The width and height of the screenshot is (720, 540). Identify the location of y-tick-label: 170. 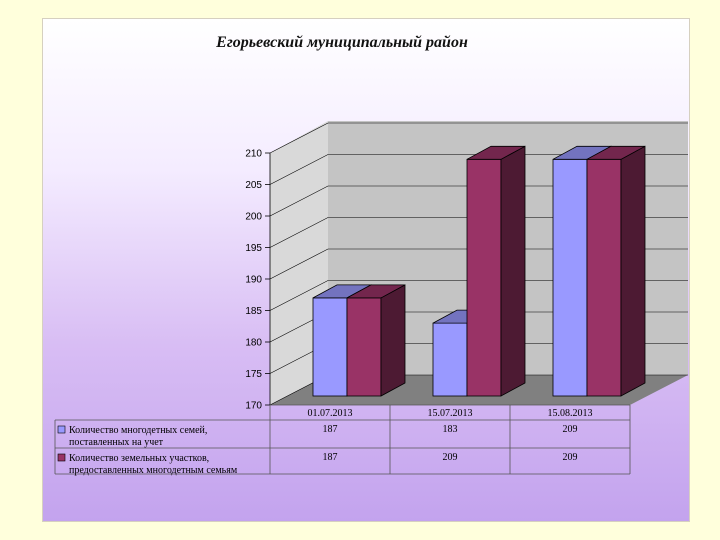
(253, 406).